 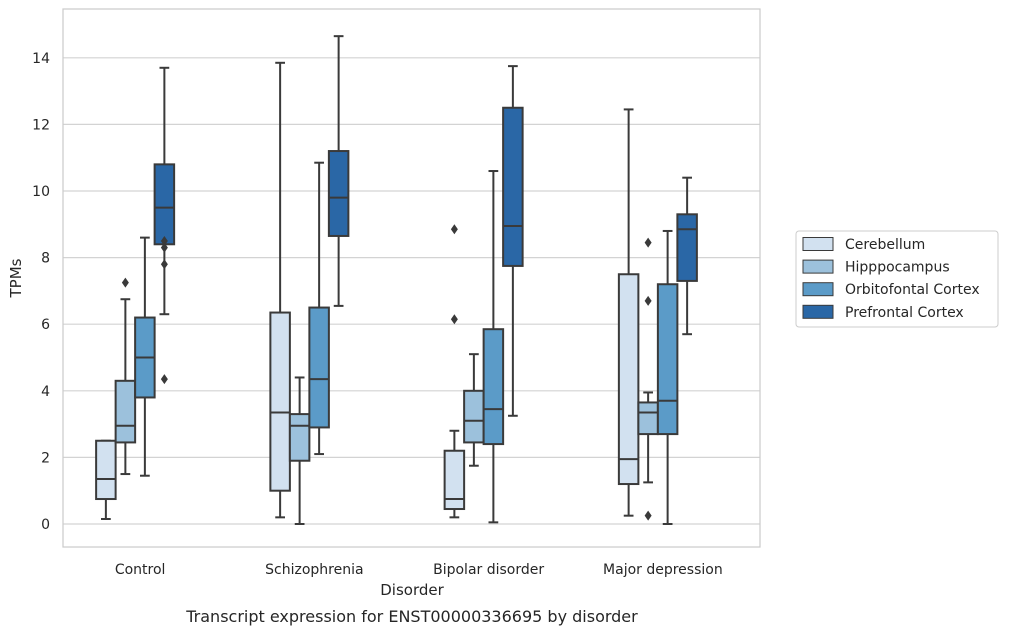 I want to click on y-tick-label: 12, so click(x=41, y=125).